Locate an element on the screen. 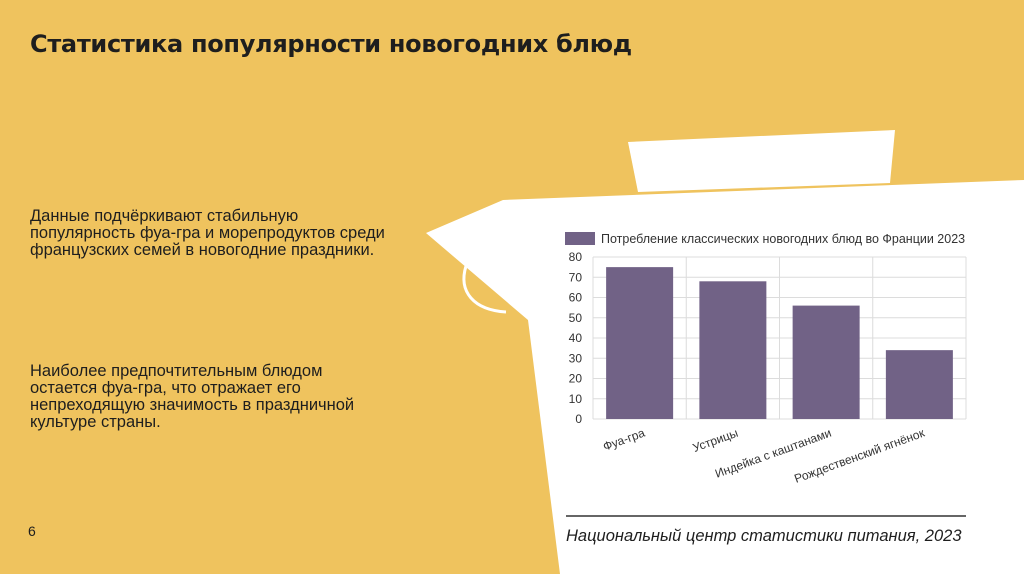 The image size is (1024, 574). bars is located at coordinates (779, 343).